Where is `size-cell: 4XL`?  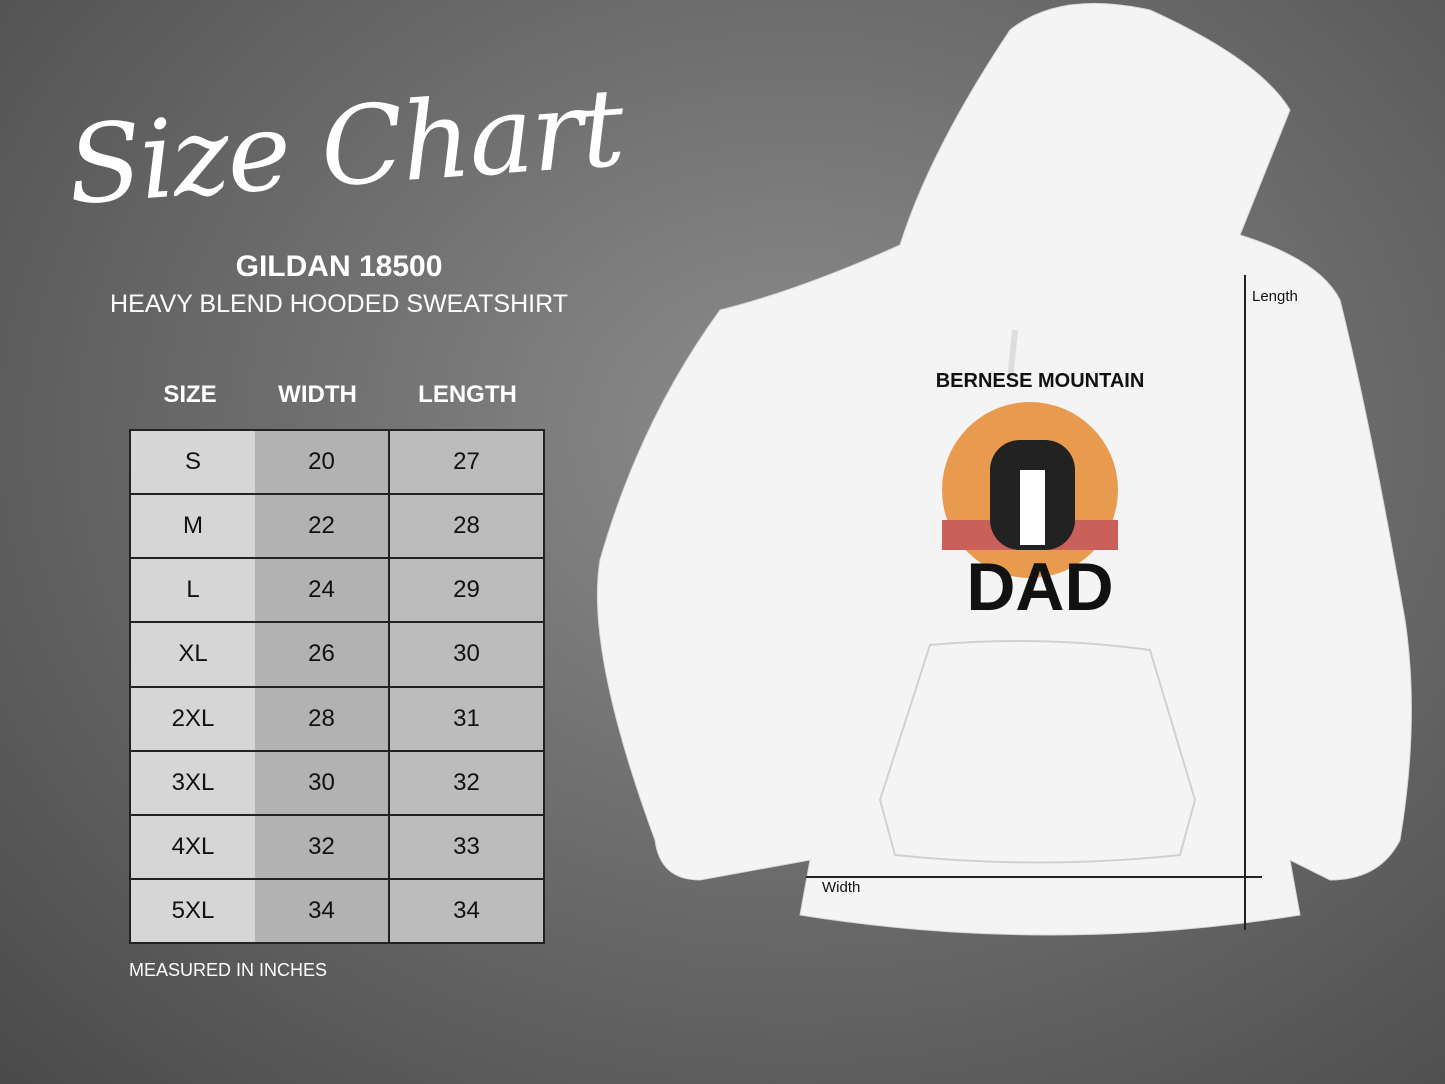 size-cell: 4XL is located at coordinates (192, 846).